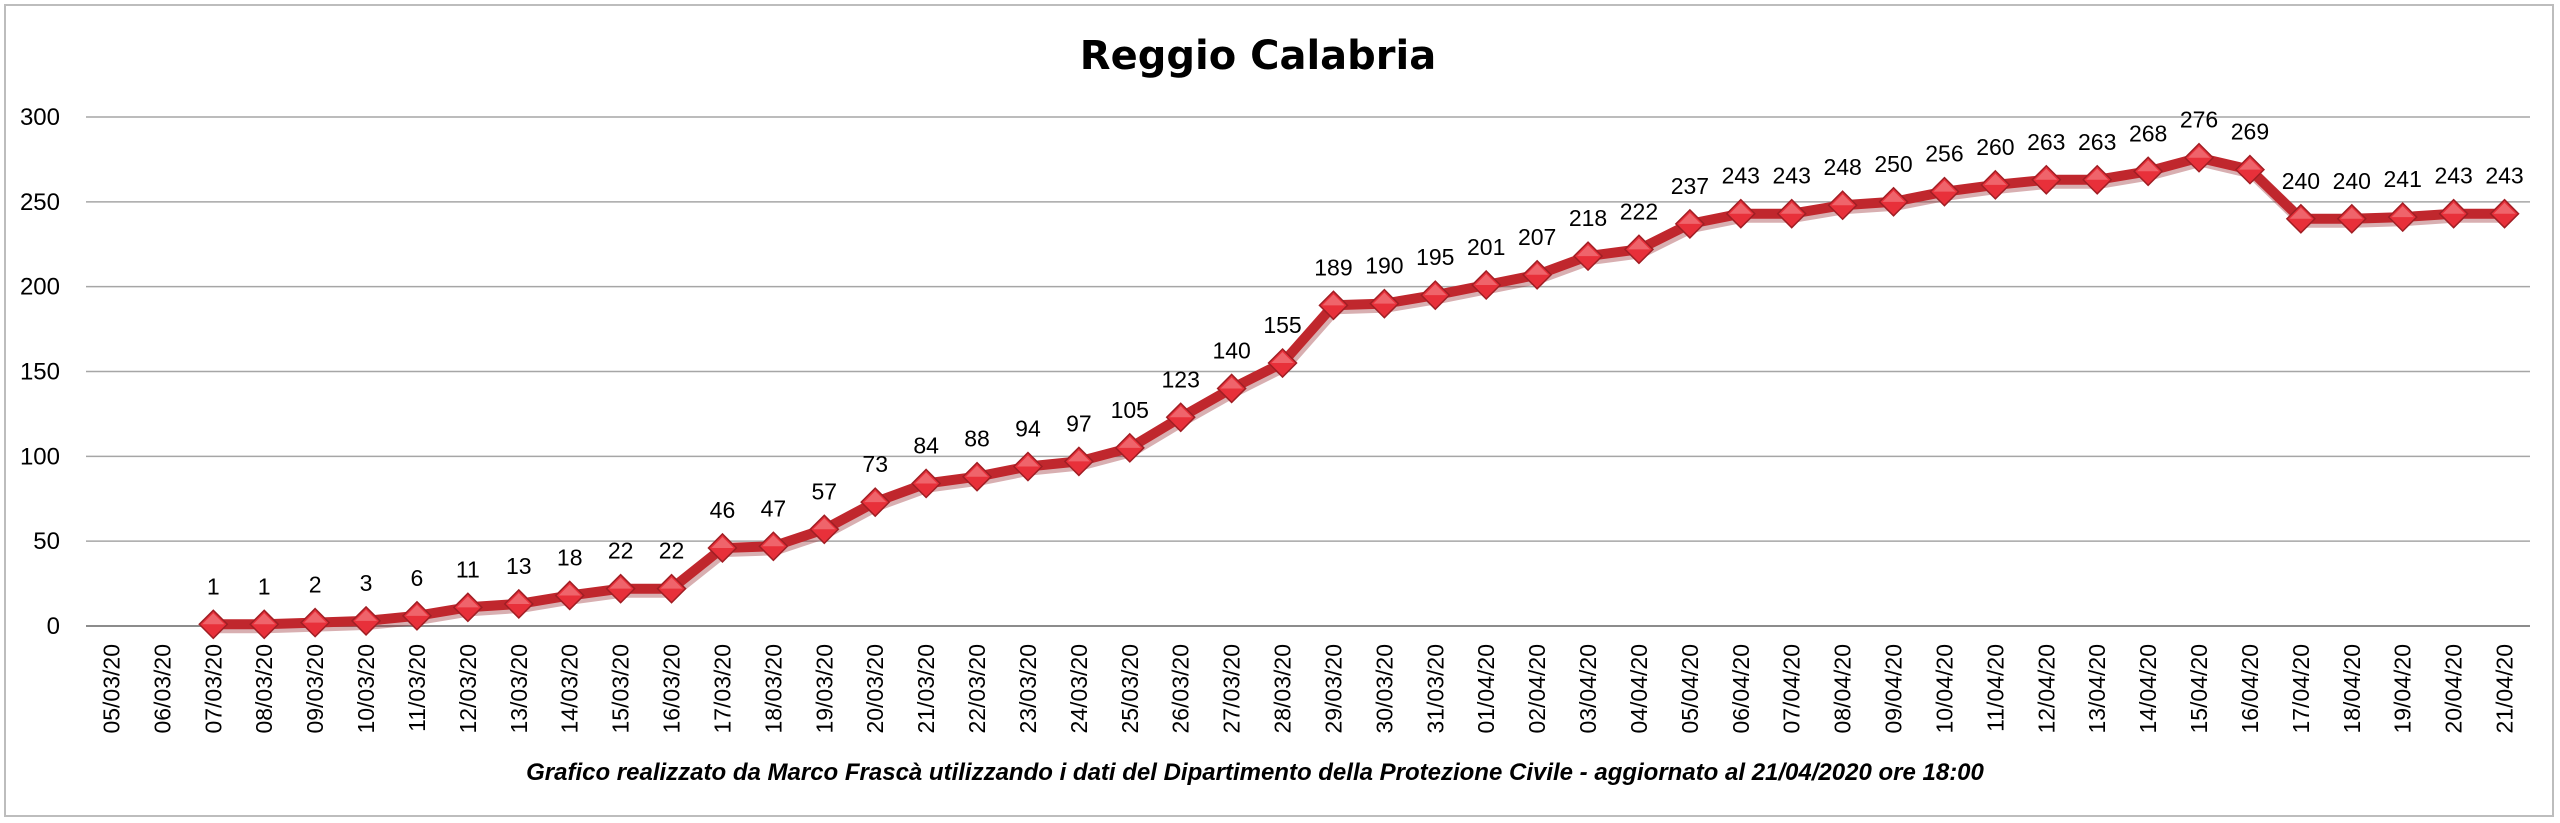 The width and height of the screenshot is (2560, 823). Describe the element at coordinates (162, 689) in the screenshot. I see `x-tick-label: 06/03/20` at that location.